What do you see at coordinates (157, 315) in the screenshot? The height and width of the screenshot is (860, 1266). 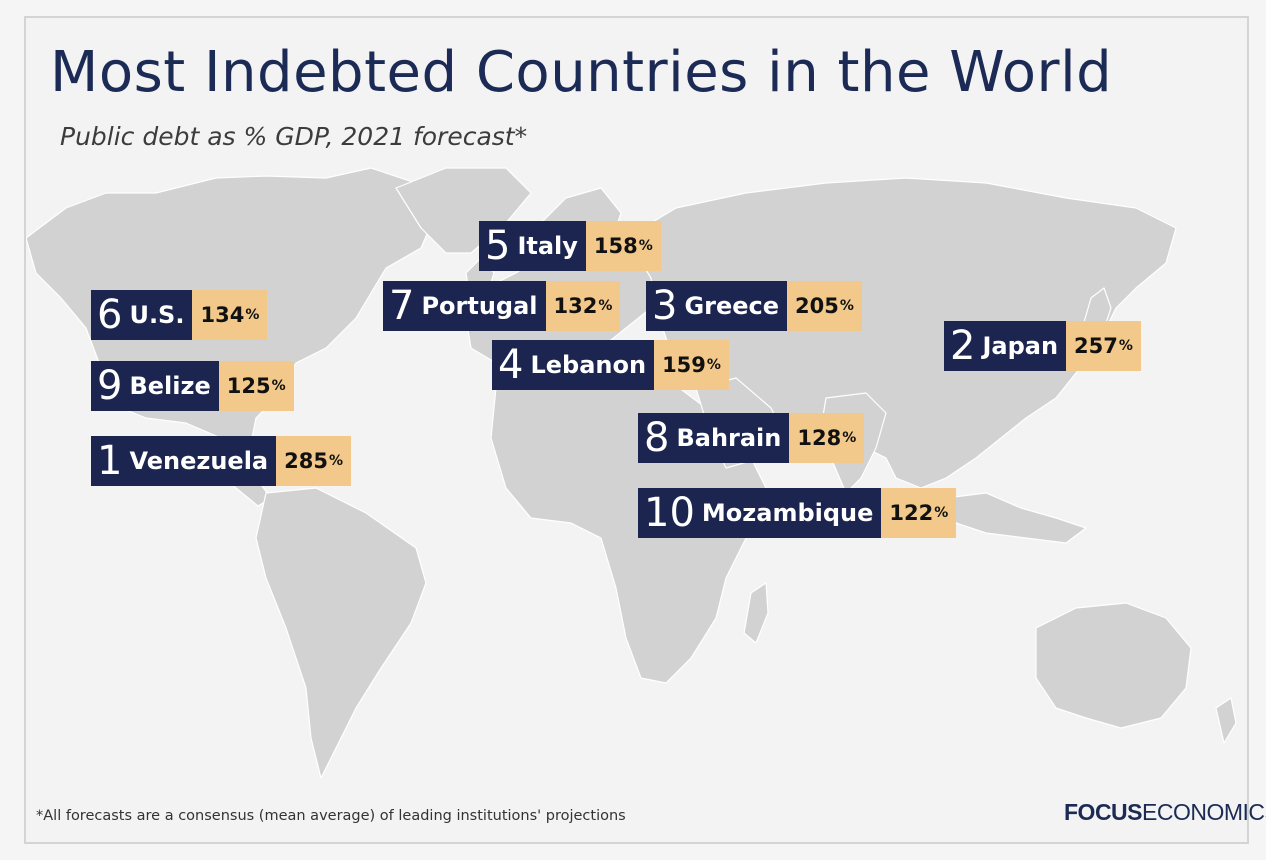 I see `country-name: U.S.` at bounding box center [157, 315].